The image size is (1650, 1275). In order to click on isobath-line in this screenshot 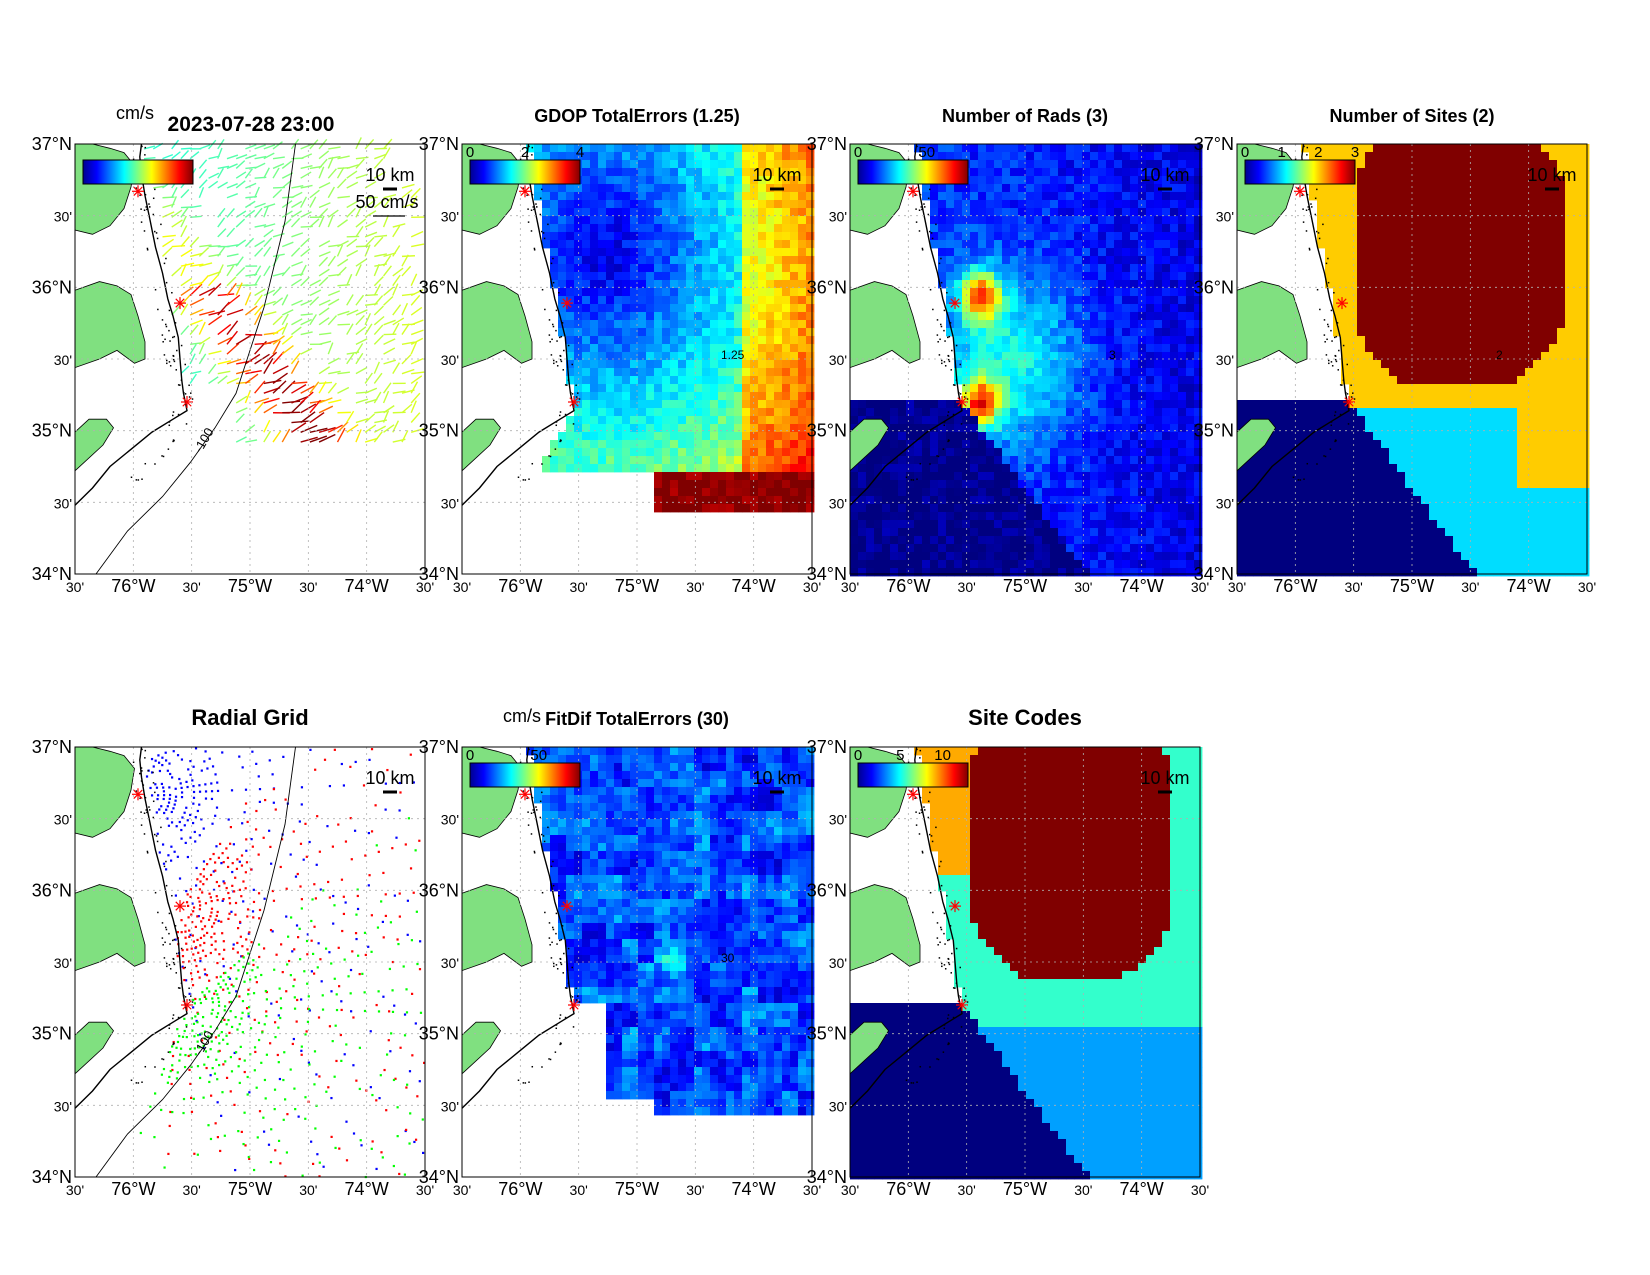, I will do `click(195, 359)`.